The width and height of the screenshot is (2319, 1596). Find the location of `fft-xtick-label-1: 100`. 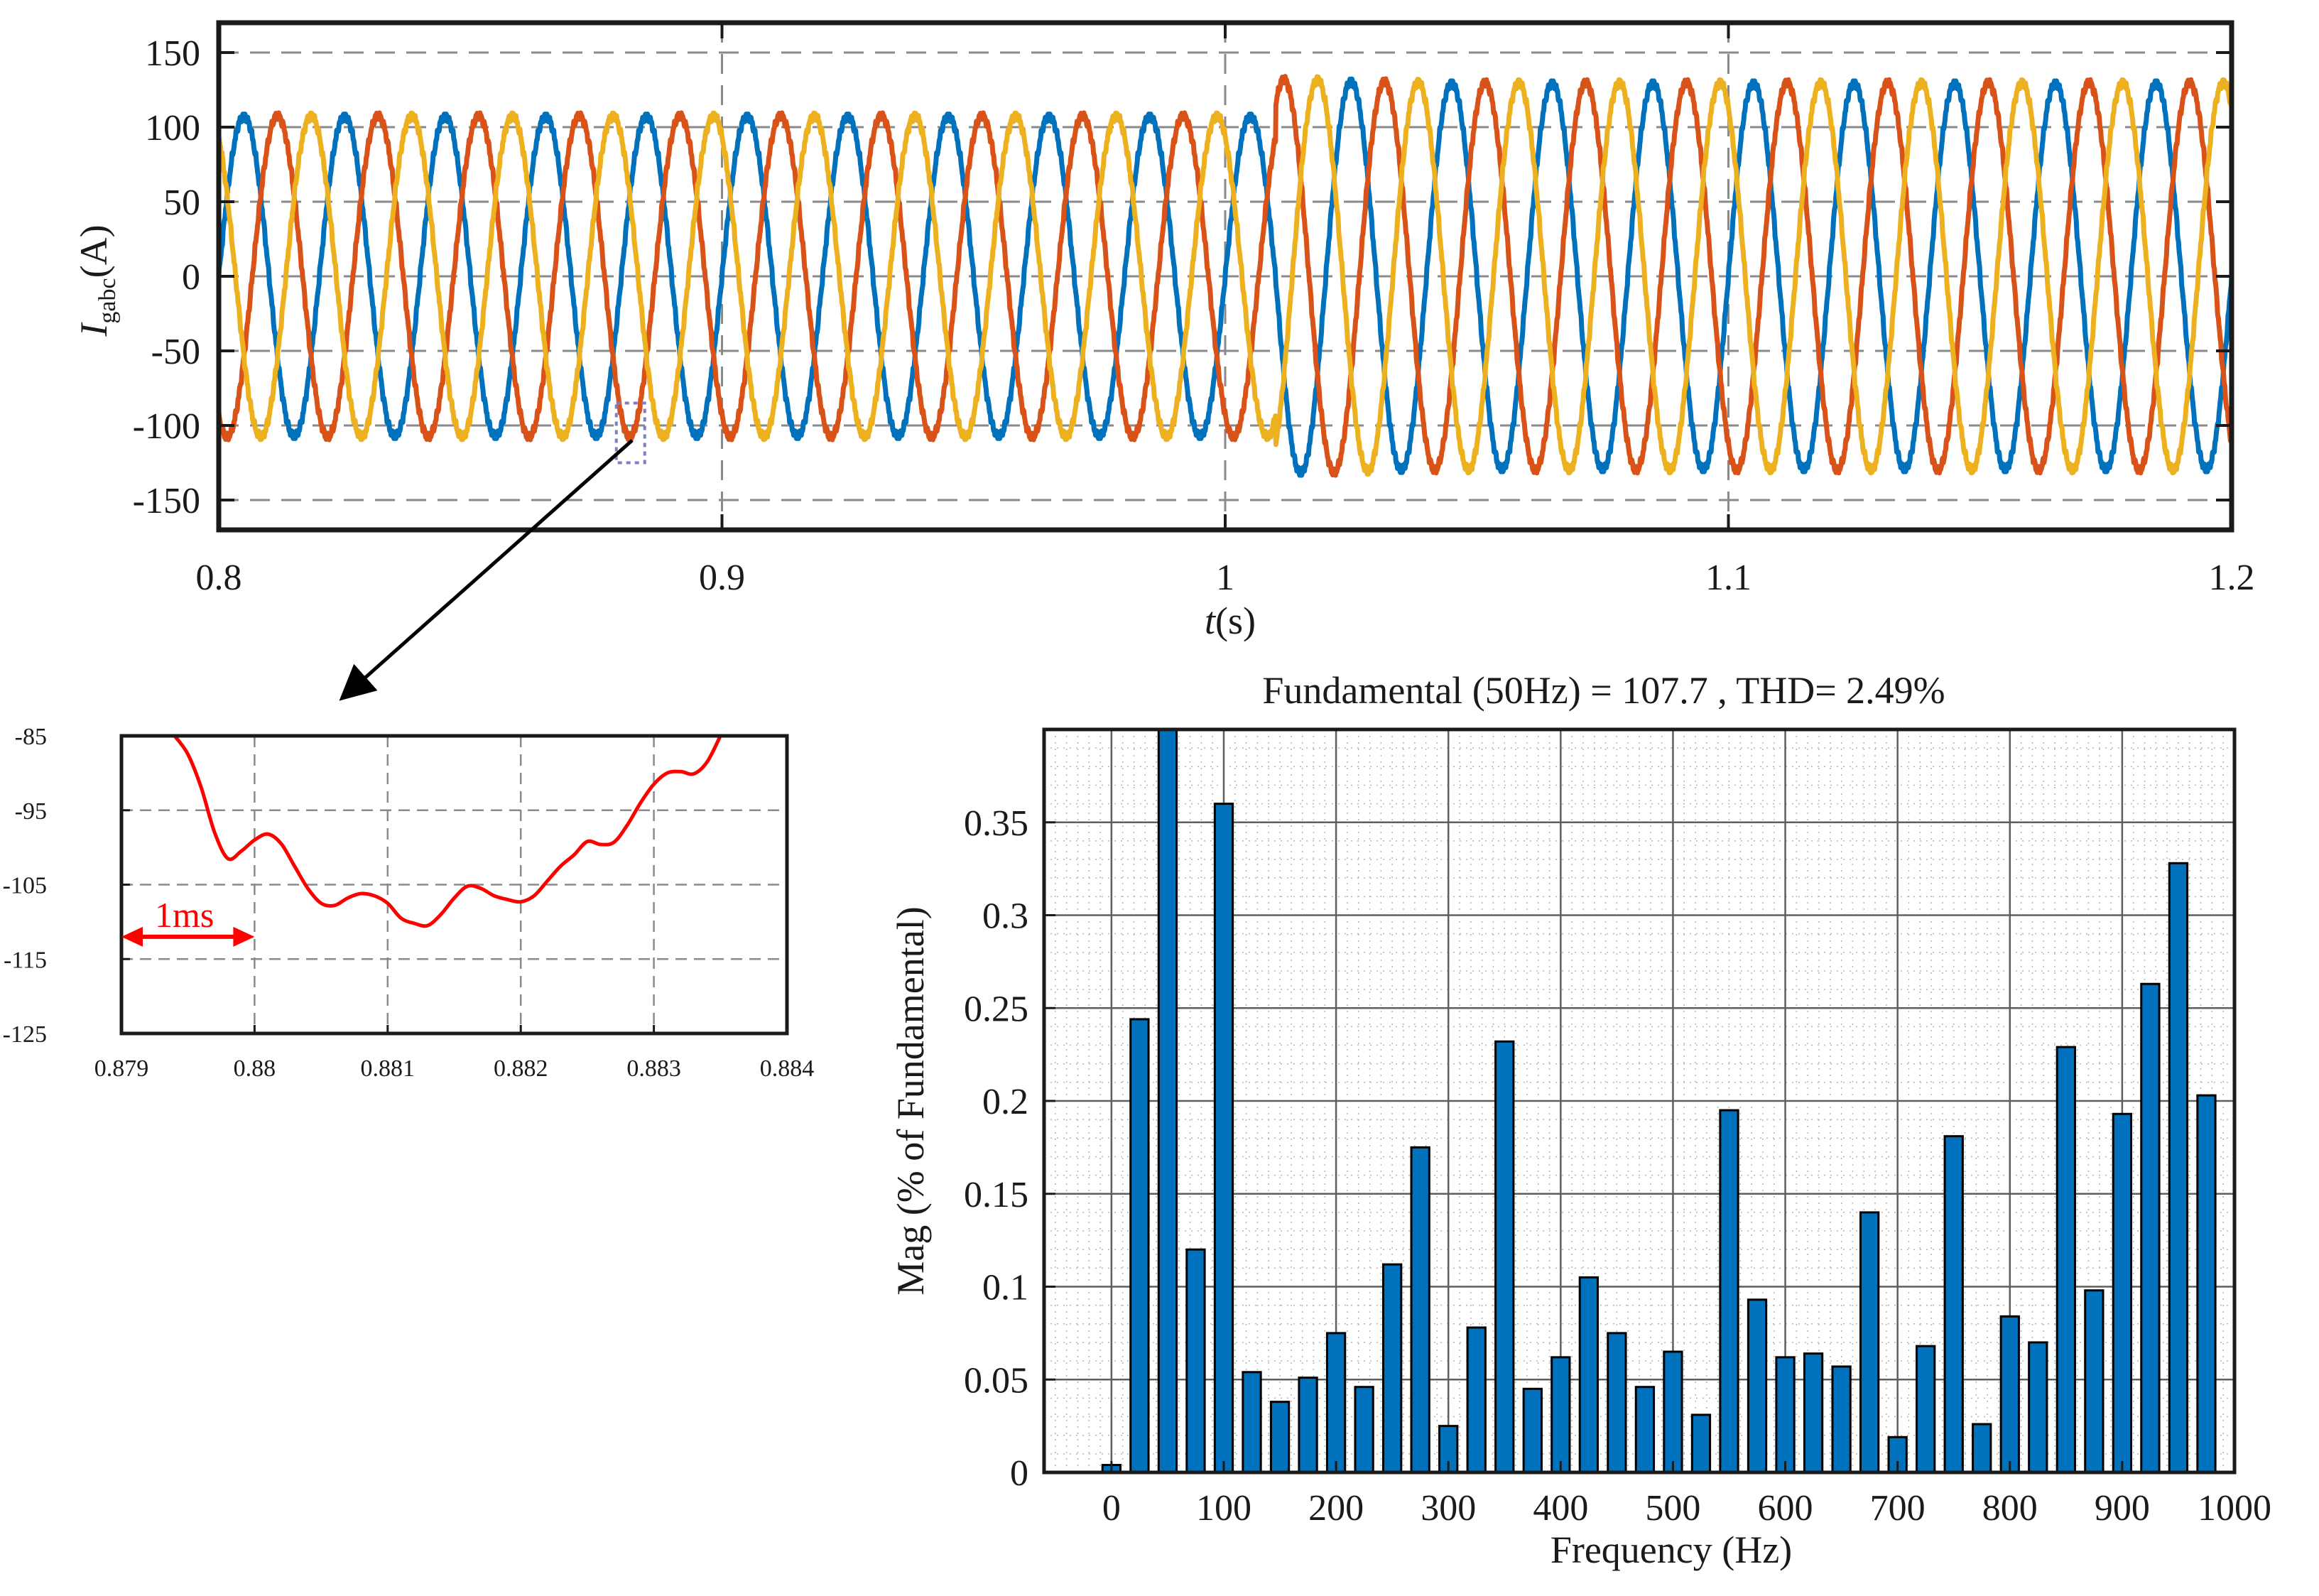

fft-xtick-label-1: 100 is located at coordinates (1223, 1508).